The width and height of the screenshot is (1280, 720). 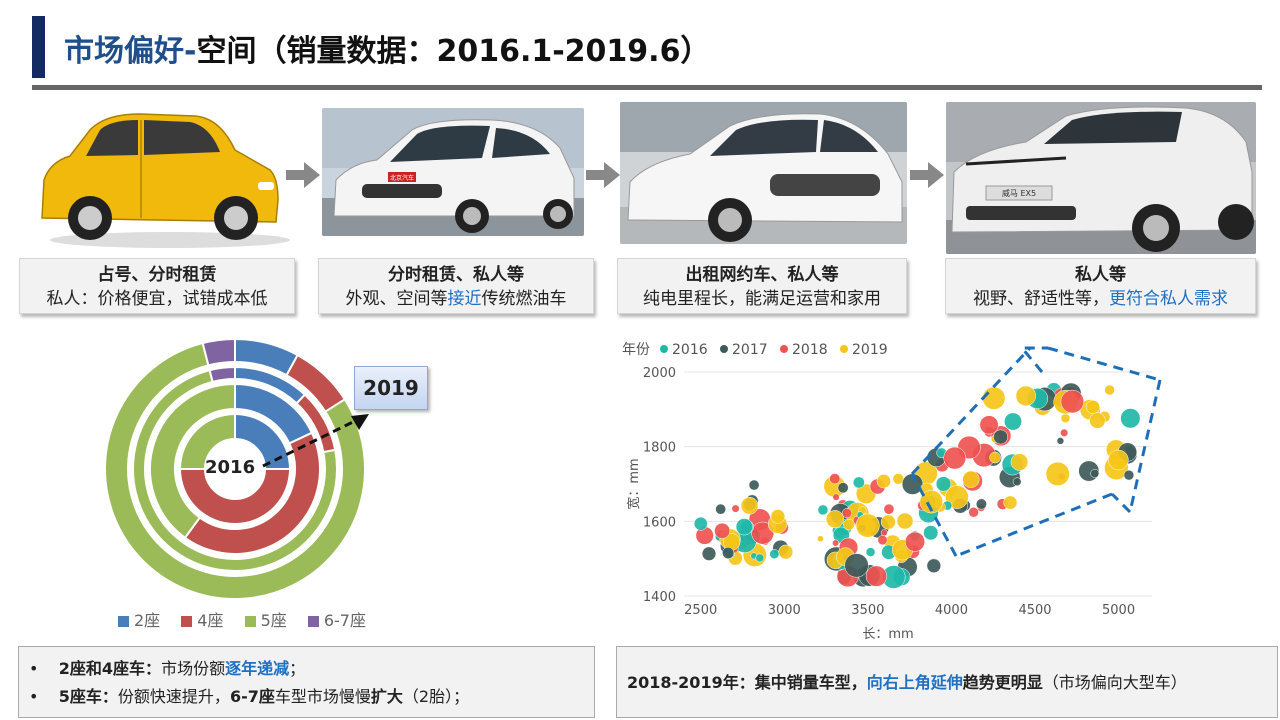 I want to click on note-right-bold: 2018-2019年：集中销量车型，, so click(x=747, y=682).